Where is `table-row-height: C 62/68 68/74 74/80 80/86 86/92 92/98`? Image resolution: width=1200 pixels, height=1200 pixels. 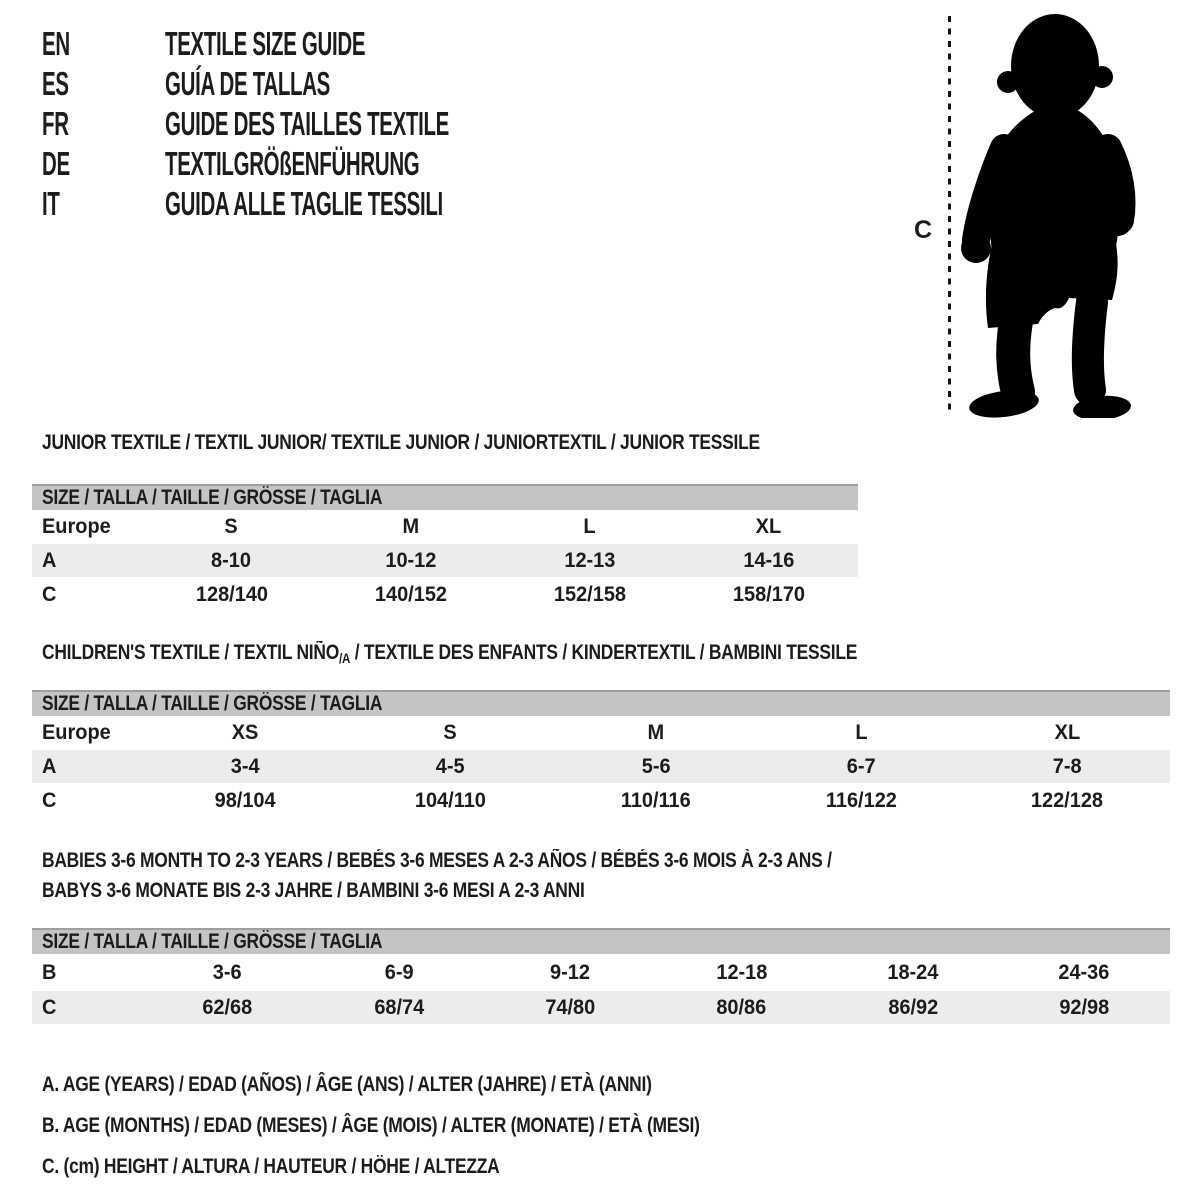 table-row-height: C 62/68 68/74 74/80 80/86 86/92 92/98 is located at coordinates (601, 1007).